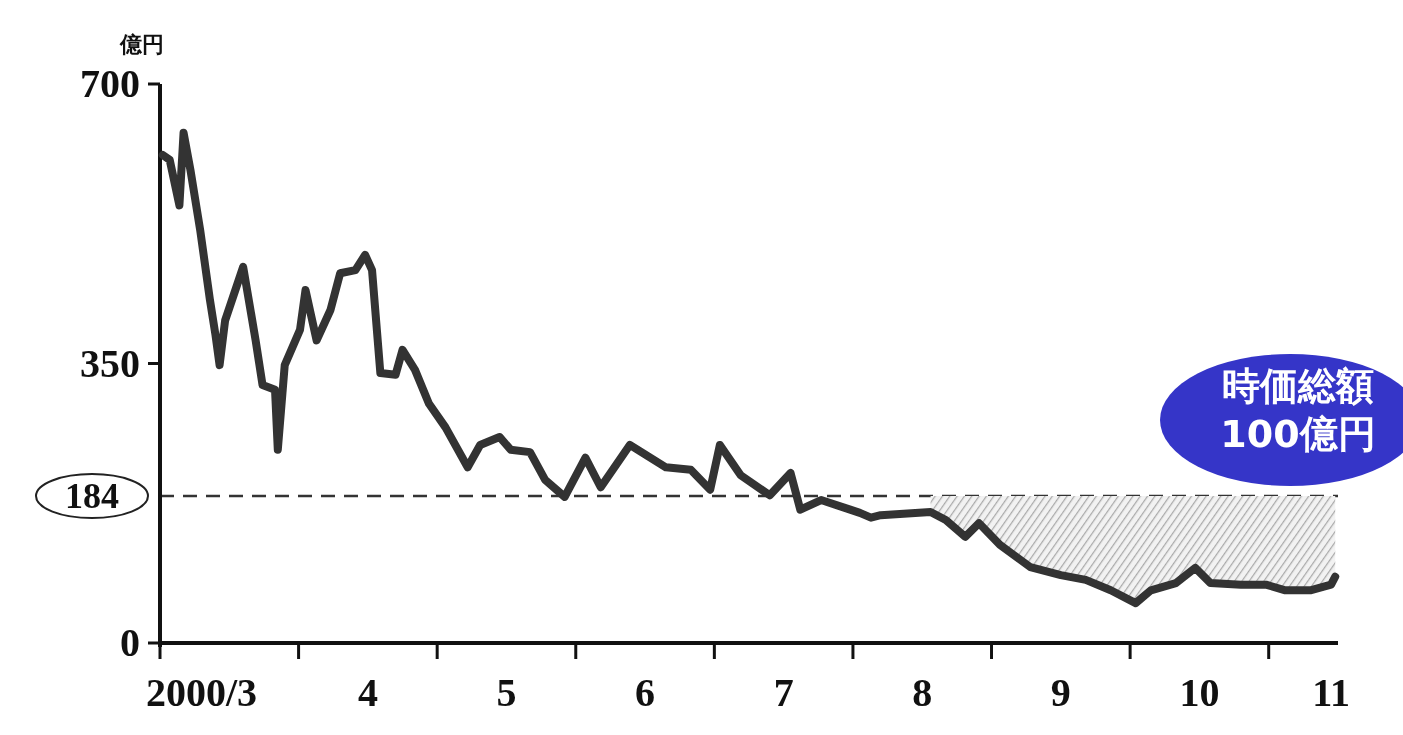 Image resolution: width=1403 pixels, height=735 pixels. Describe the element at coordinates (367, 692) in the screenshot. I see `x-tick-label: 4` at that location.